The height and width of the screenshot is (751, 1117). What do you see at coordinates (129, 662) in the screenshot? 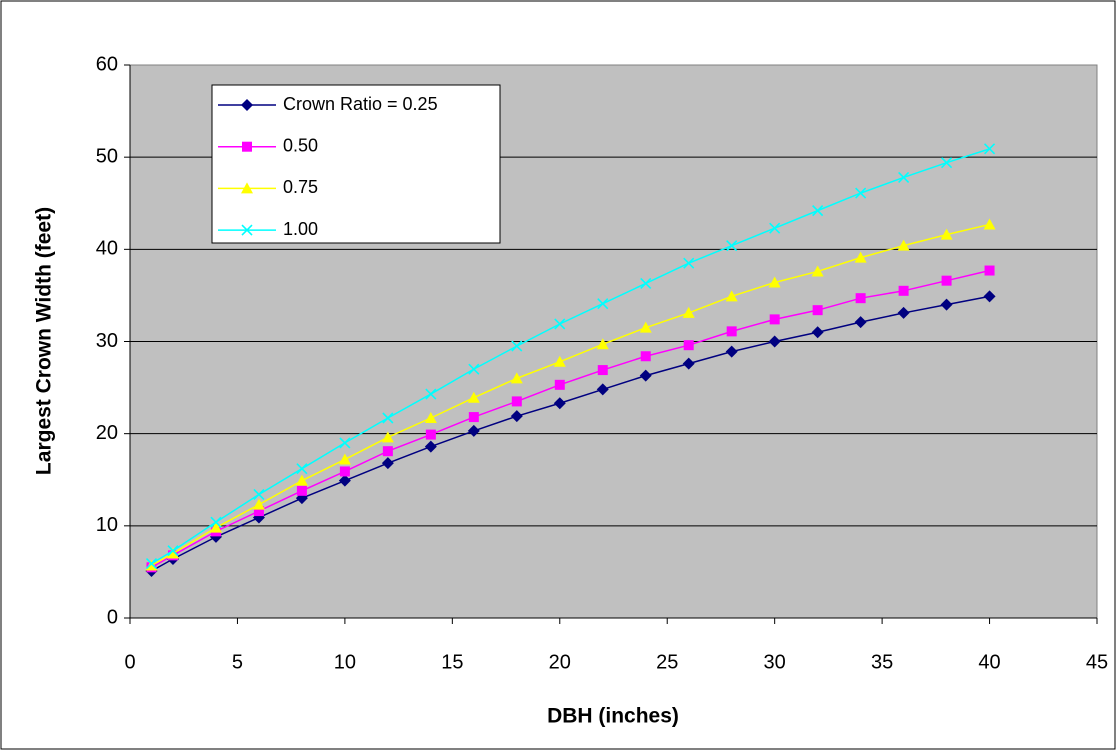
I see `x-tick-label: 0` at bounding box center [129, 662].